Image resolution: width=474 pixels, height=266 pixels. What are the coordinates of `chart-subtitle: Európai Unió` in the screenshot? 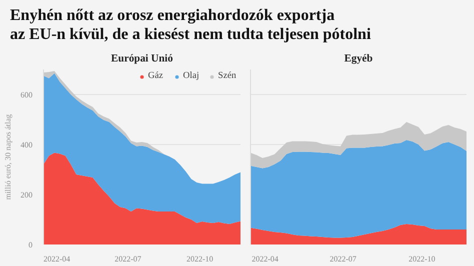 It's located at (142, 59).